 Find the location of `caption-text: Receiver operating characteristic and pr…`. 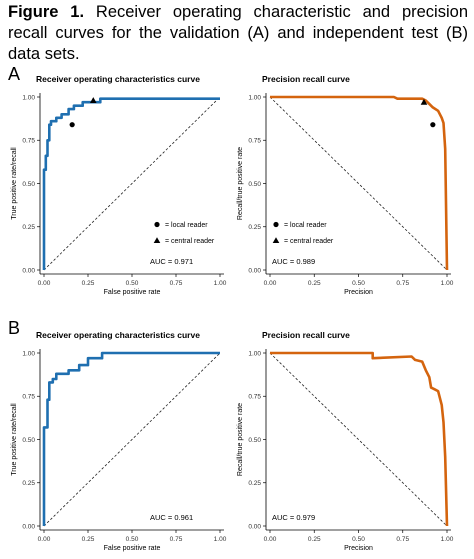

caption-text: Receiver operating characteristic and pr… is located at coordinates (238, 33).